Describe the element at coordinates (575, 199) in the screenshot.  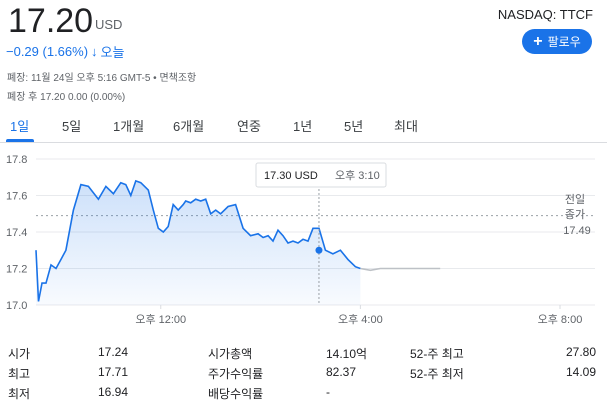
I see `prev-close-label-1: 전일` at that location.